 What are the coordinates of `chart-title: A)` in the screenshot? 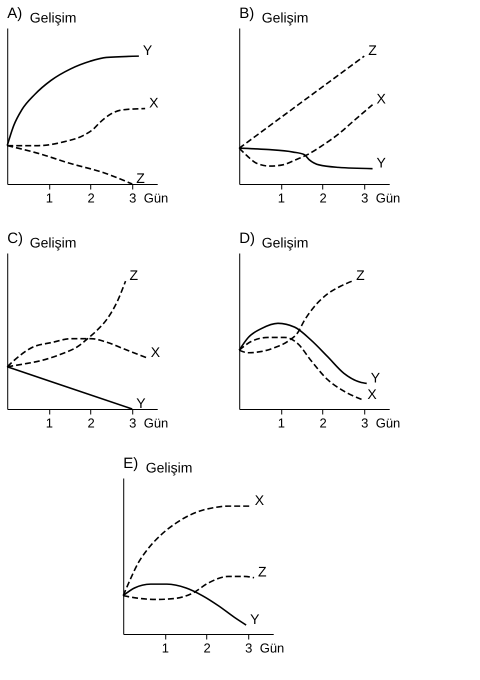 It's located at (14, 13).